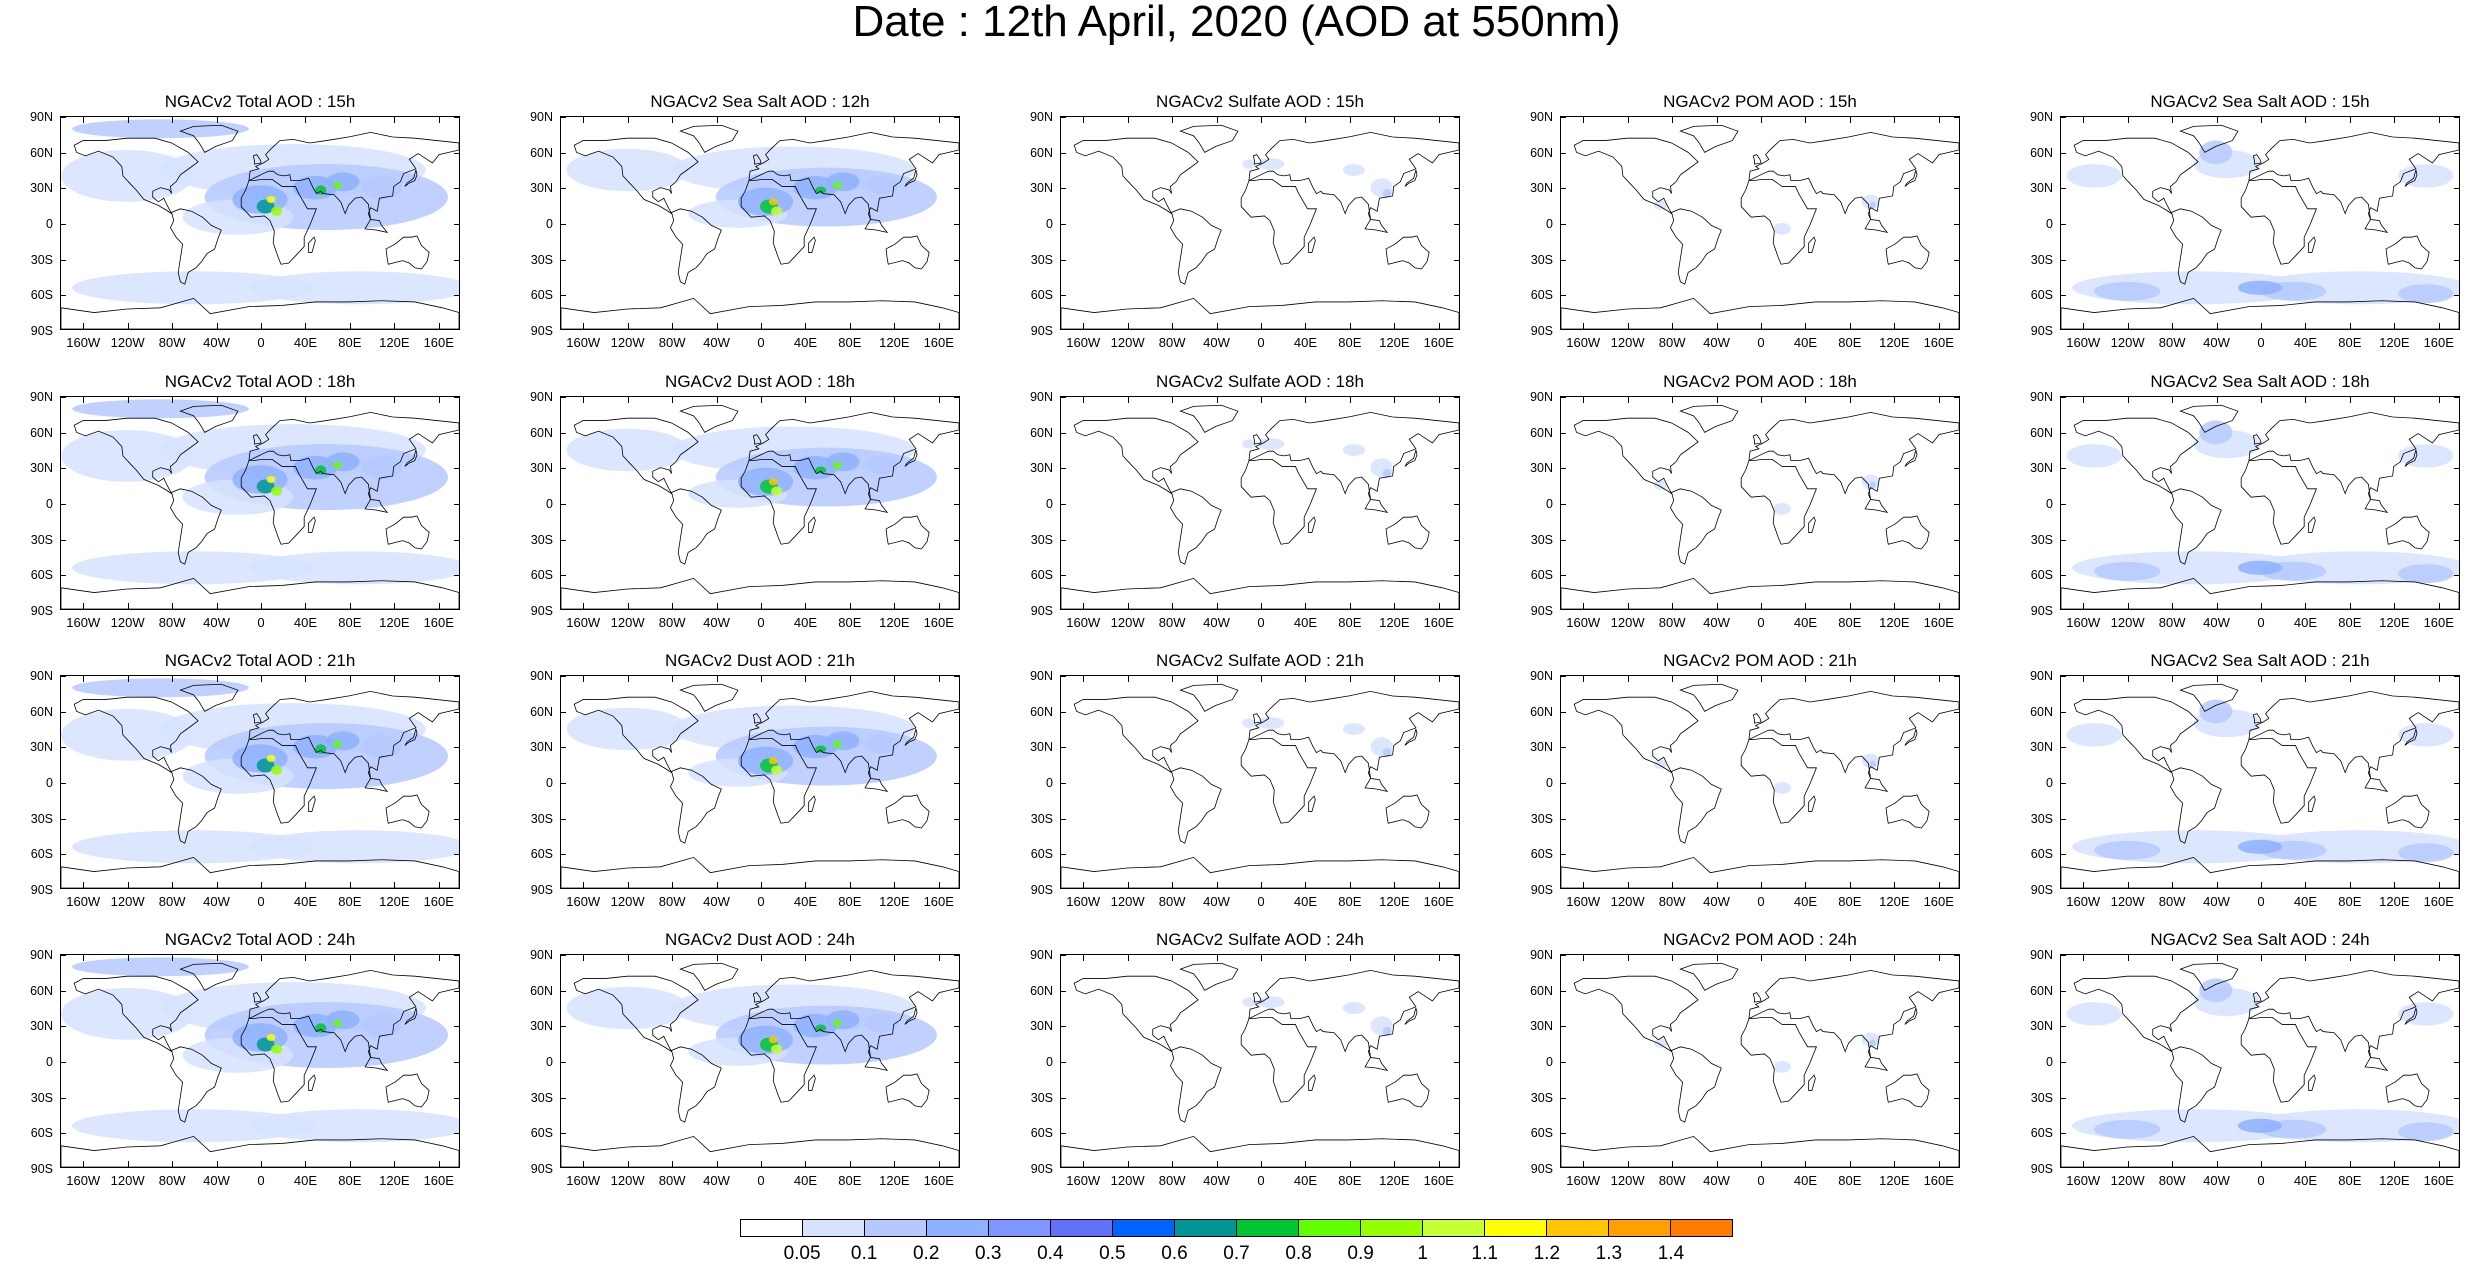  I want to click on lat-tick-label: 30S, so click(2041, 818).